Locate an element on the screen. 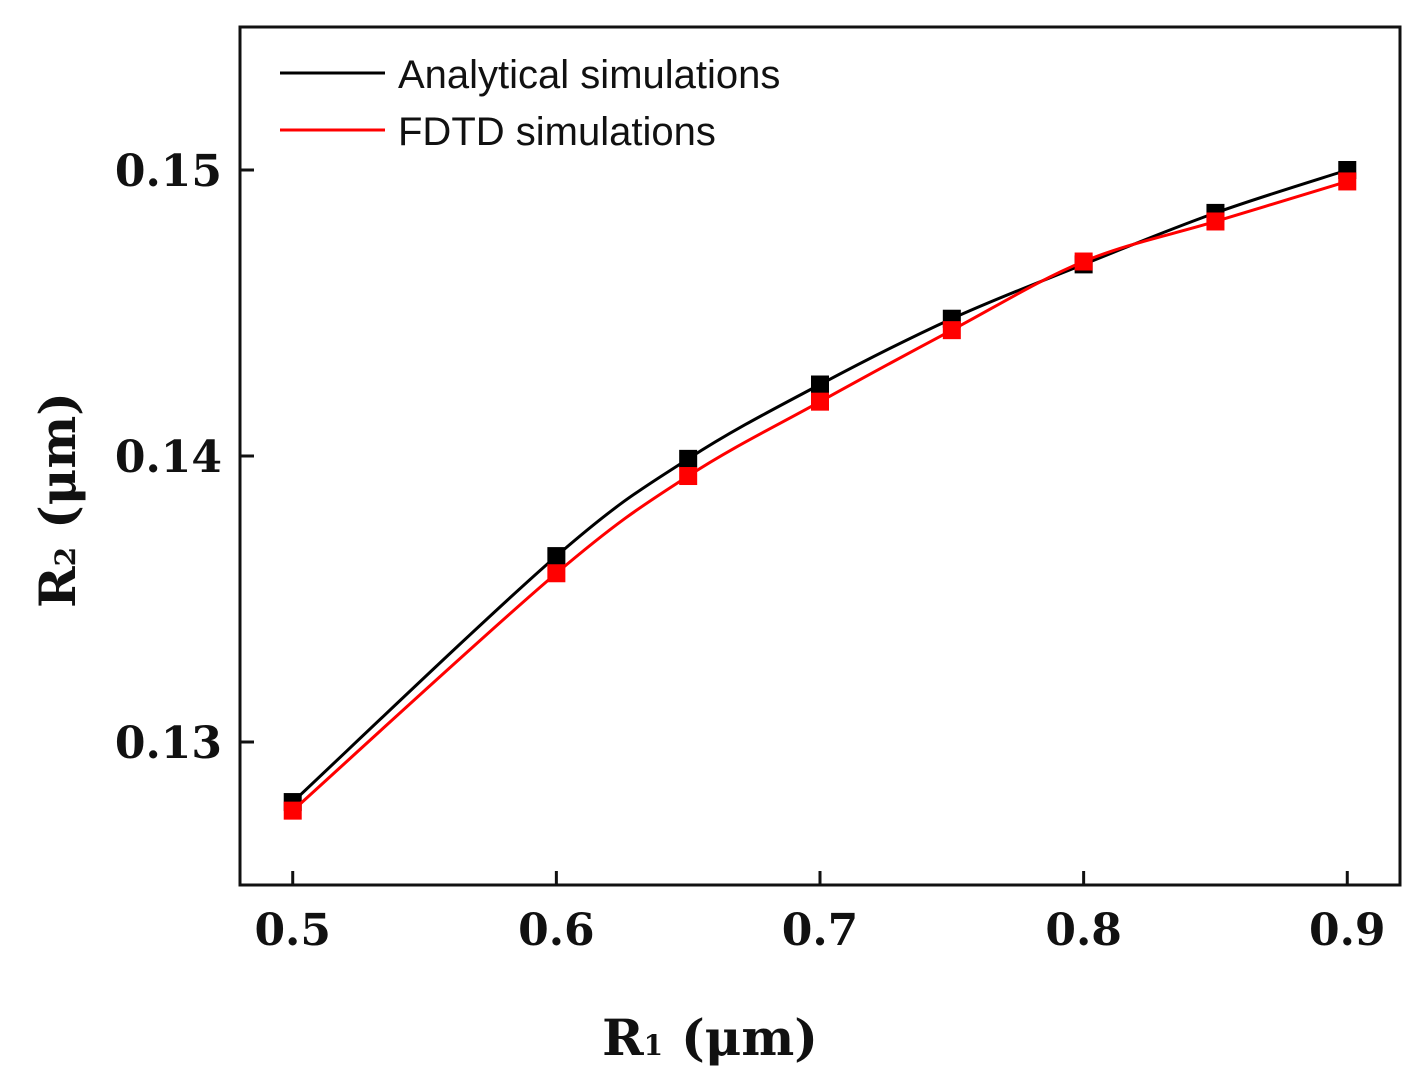  x-tick-label-3: 0.8 is located at coordinates (1083, 930).